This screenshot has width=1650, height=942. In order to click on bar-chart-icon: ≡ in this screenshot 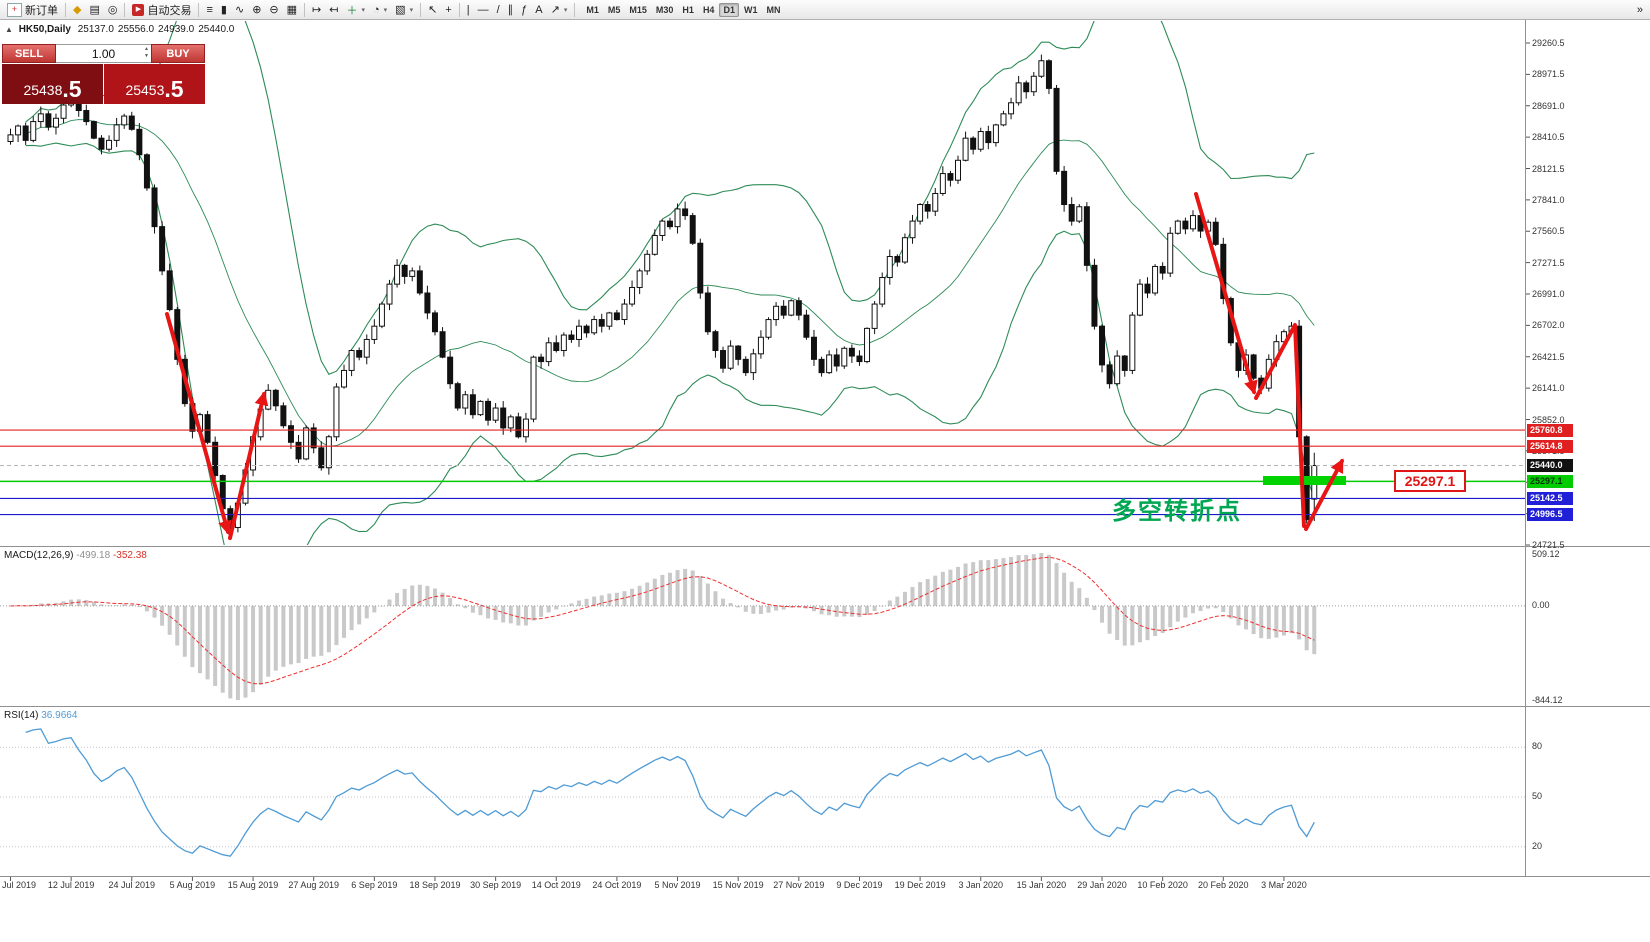, I will do `click(209, 9)`.